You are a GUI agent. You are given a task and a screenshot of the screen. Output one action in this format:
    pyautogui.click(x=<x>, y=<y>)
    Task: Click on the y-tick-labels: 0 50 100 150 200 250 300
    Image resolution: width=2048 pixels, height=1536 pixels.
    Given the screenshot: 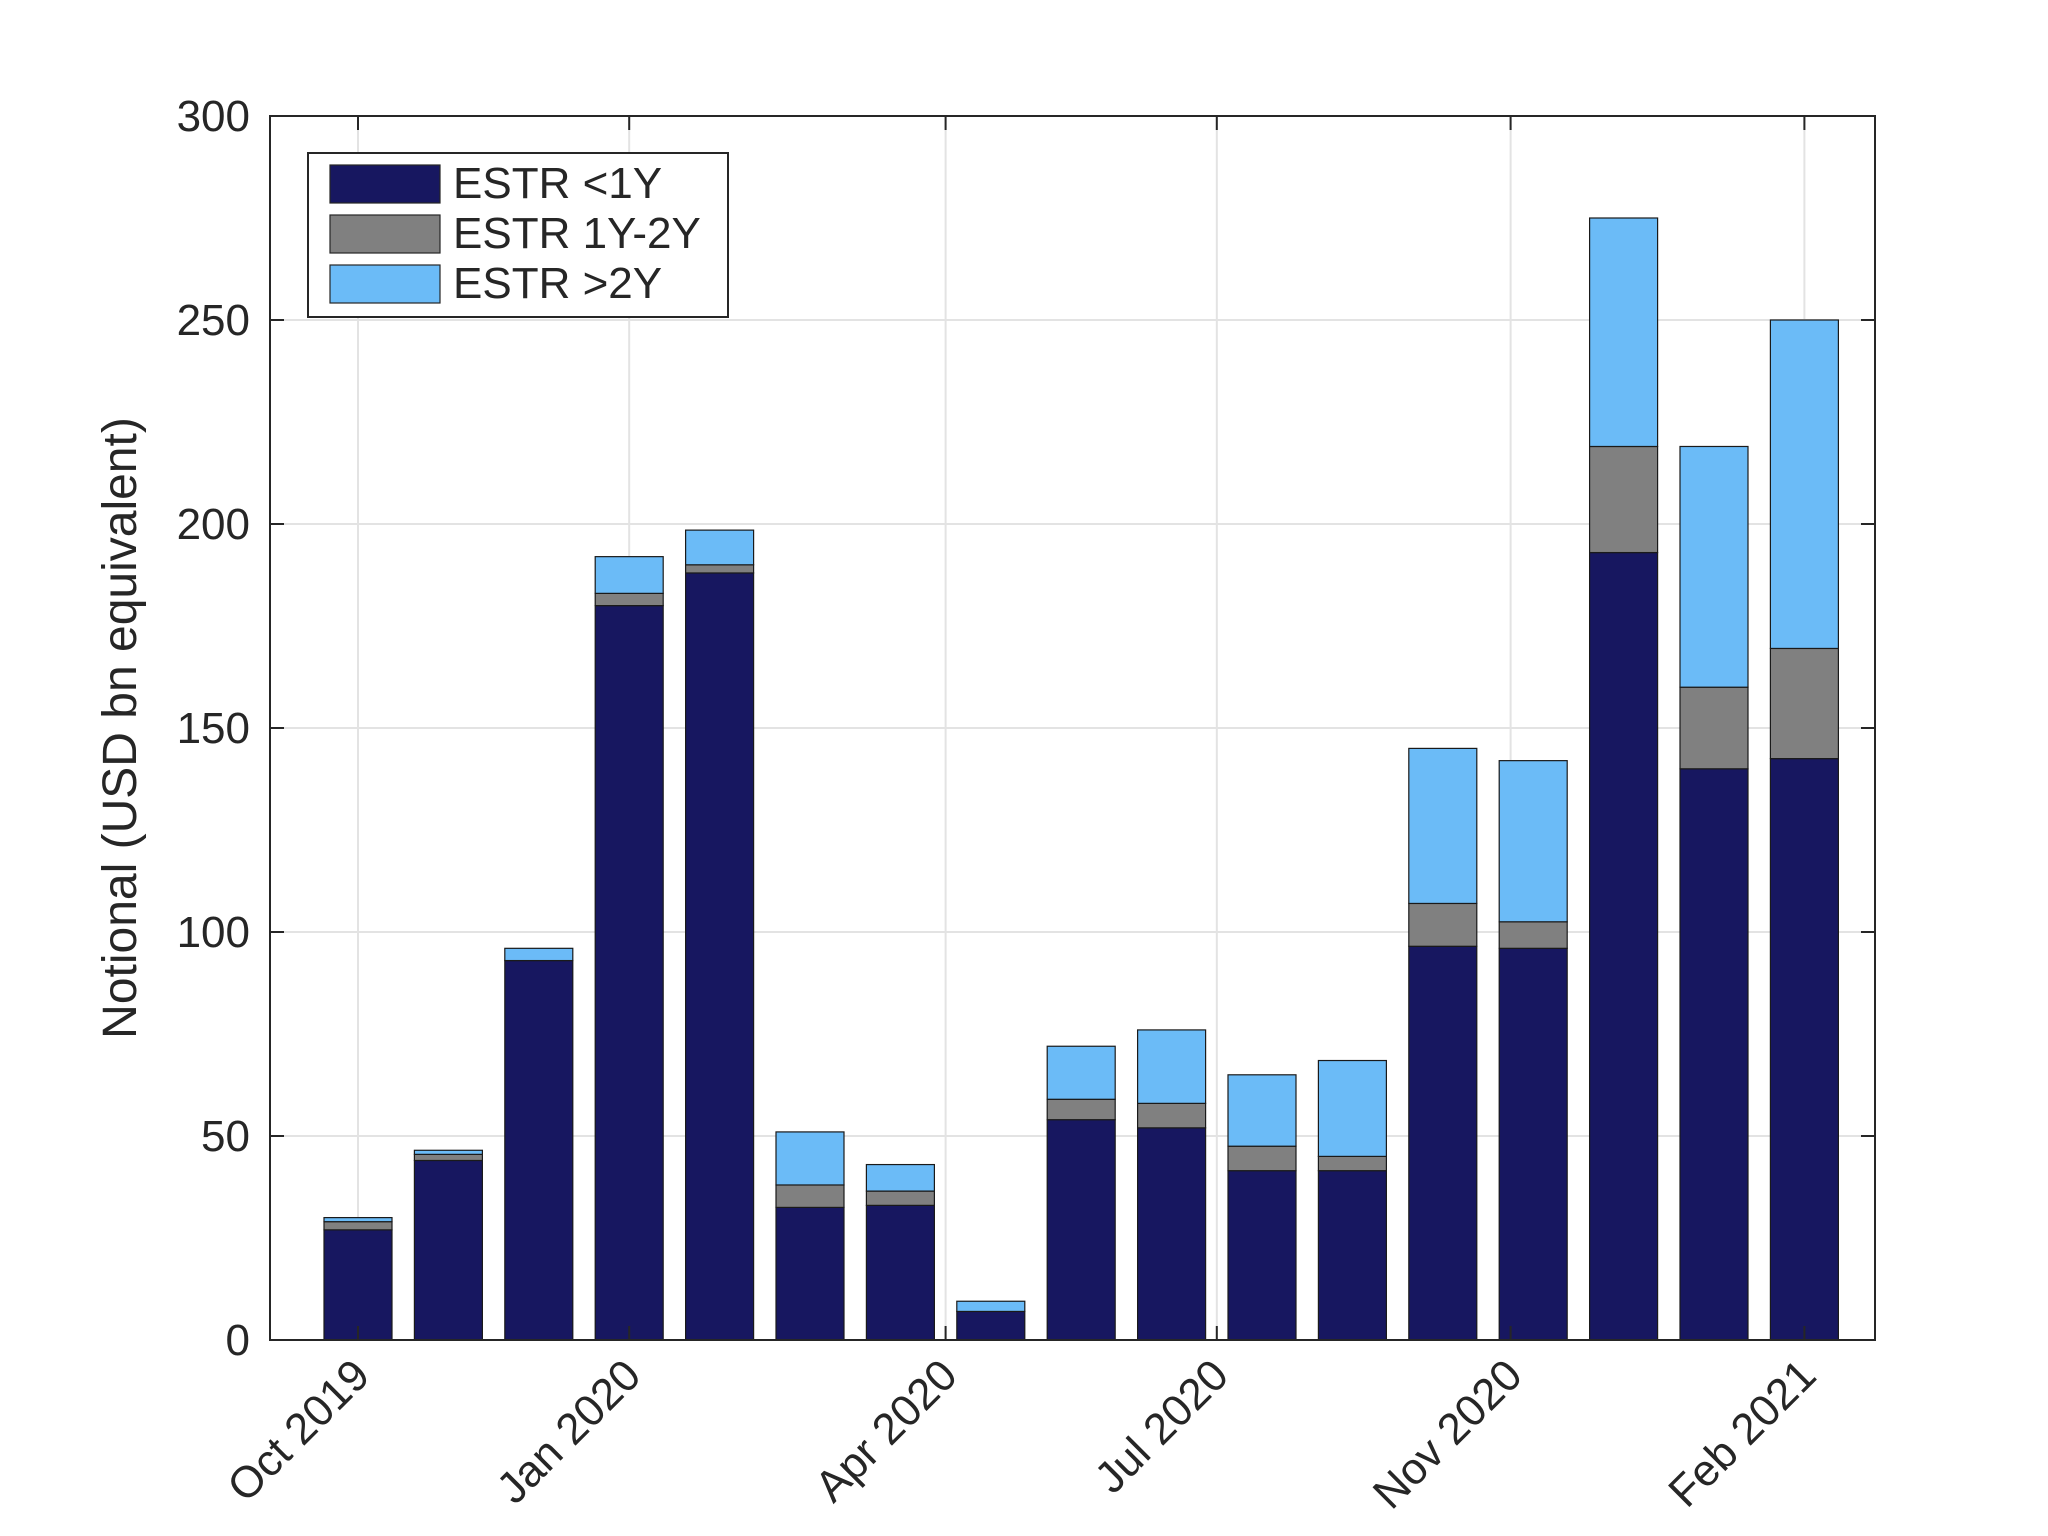 What is the action you would take?
    pyautogui.click(x=213, y=728)
    